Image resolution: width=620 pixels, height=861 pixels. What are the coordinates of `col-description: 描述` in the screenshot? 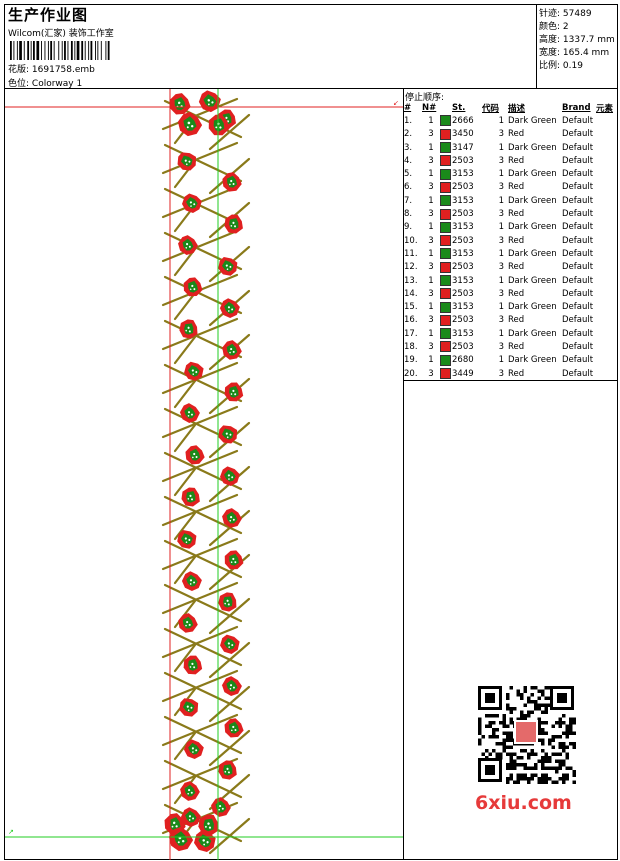 It's located at (517, 108).